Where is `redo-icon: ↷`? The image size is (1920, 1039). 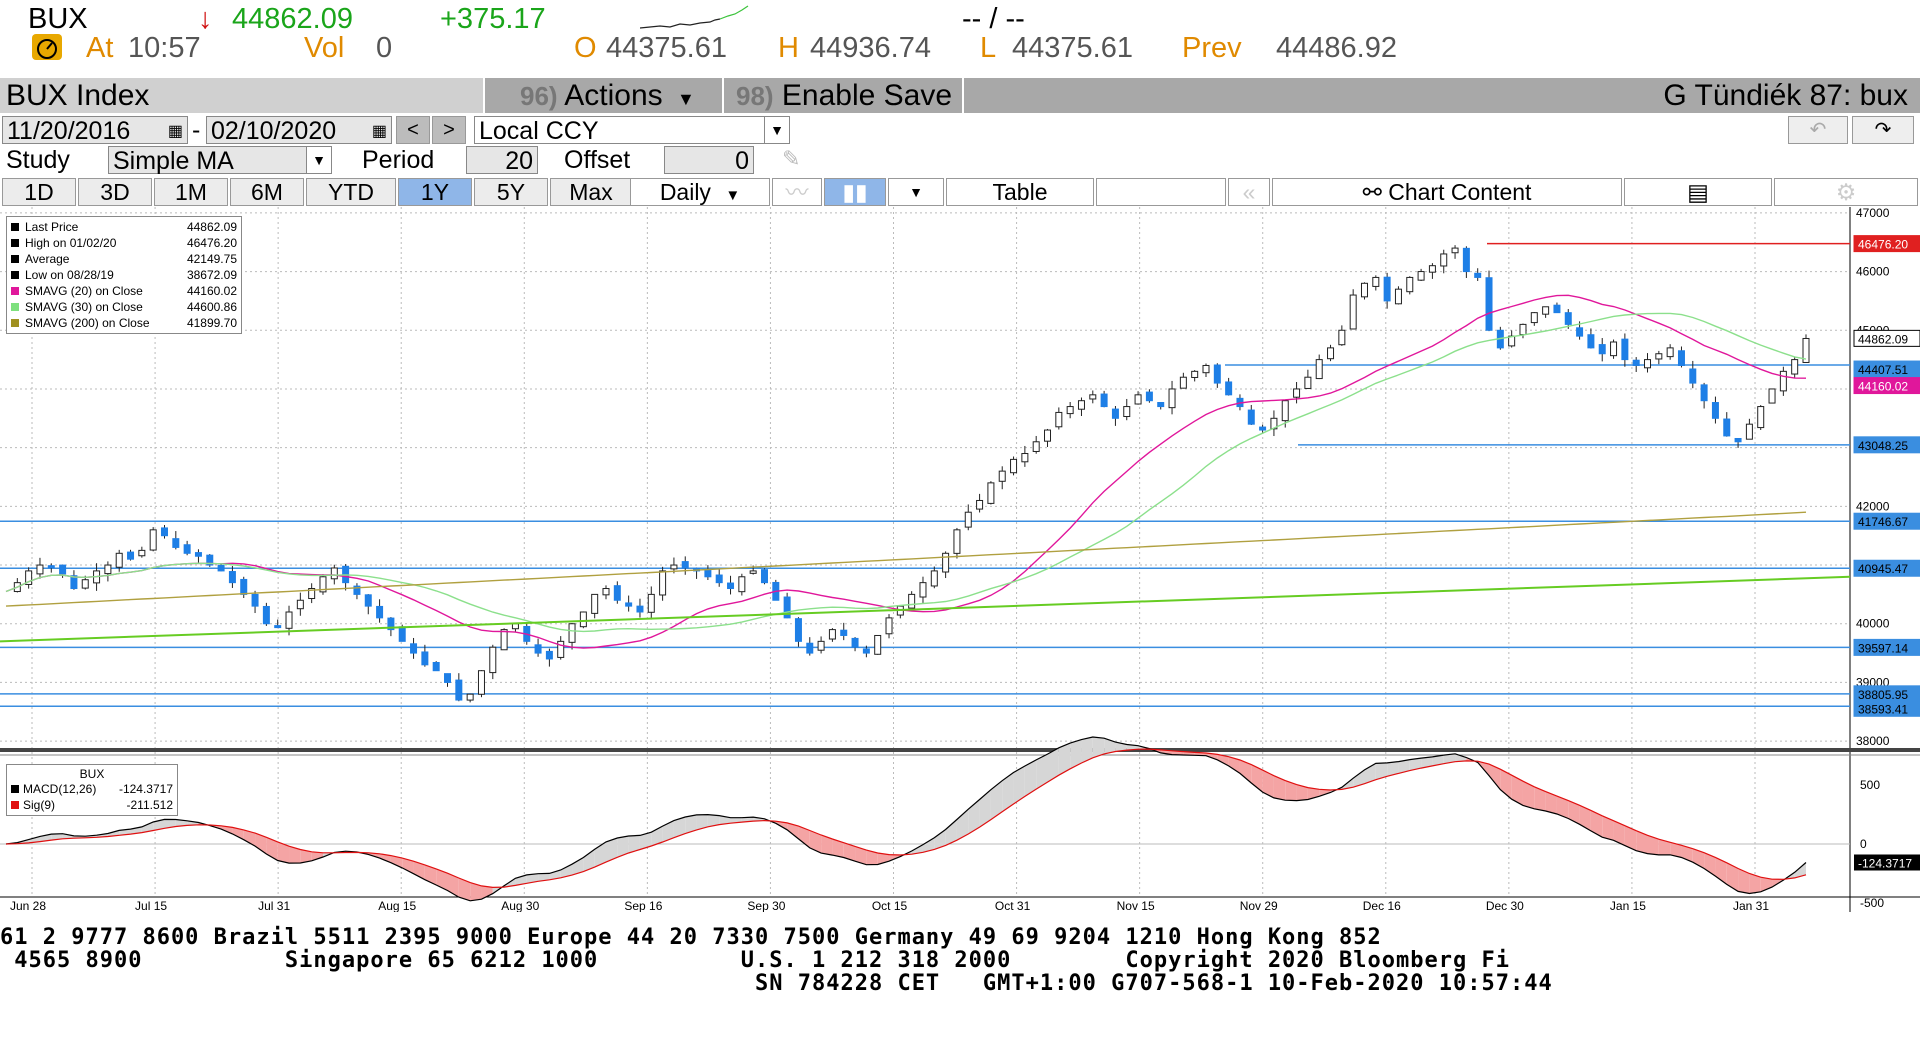 redo-icon: ↷ is located at coordinates (1883, 130).